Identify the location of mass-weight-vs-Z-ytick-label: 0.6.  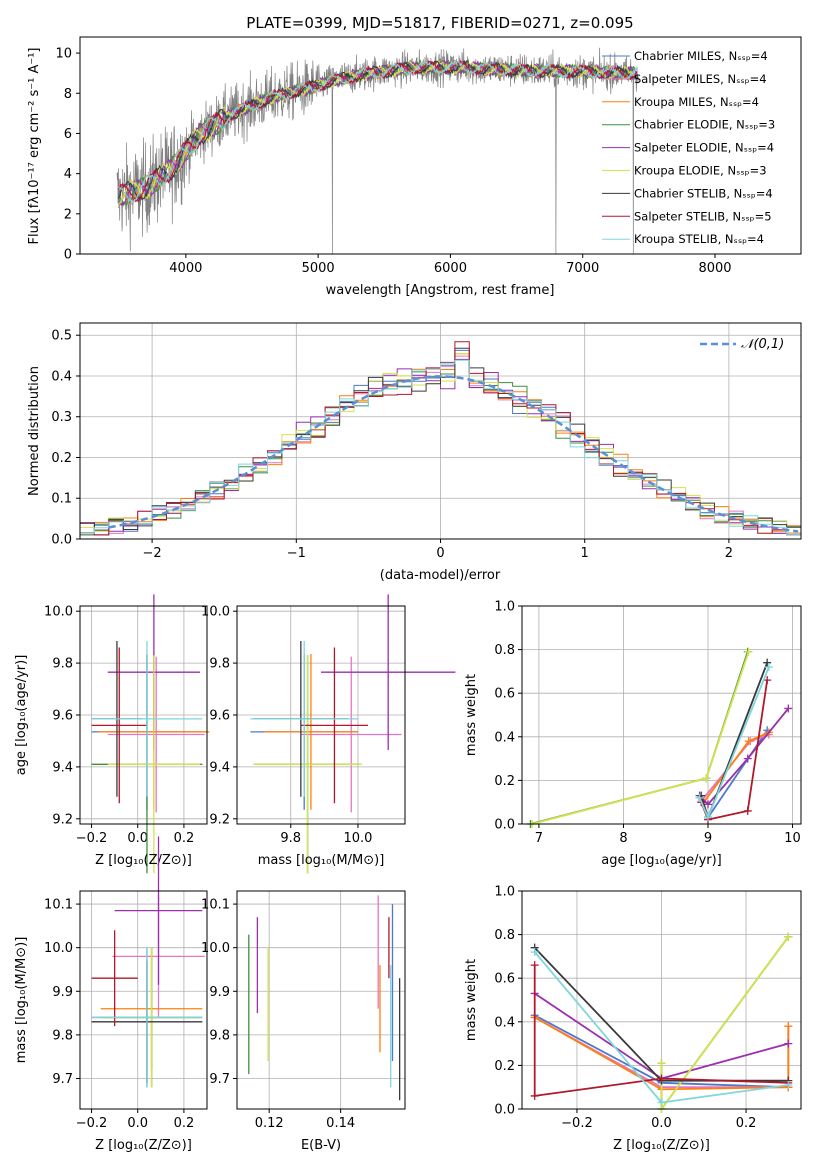
(504, 979).